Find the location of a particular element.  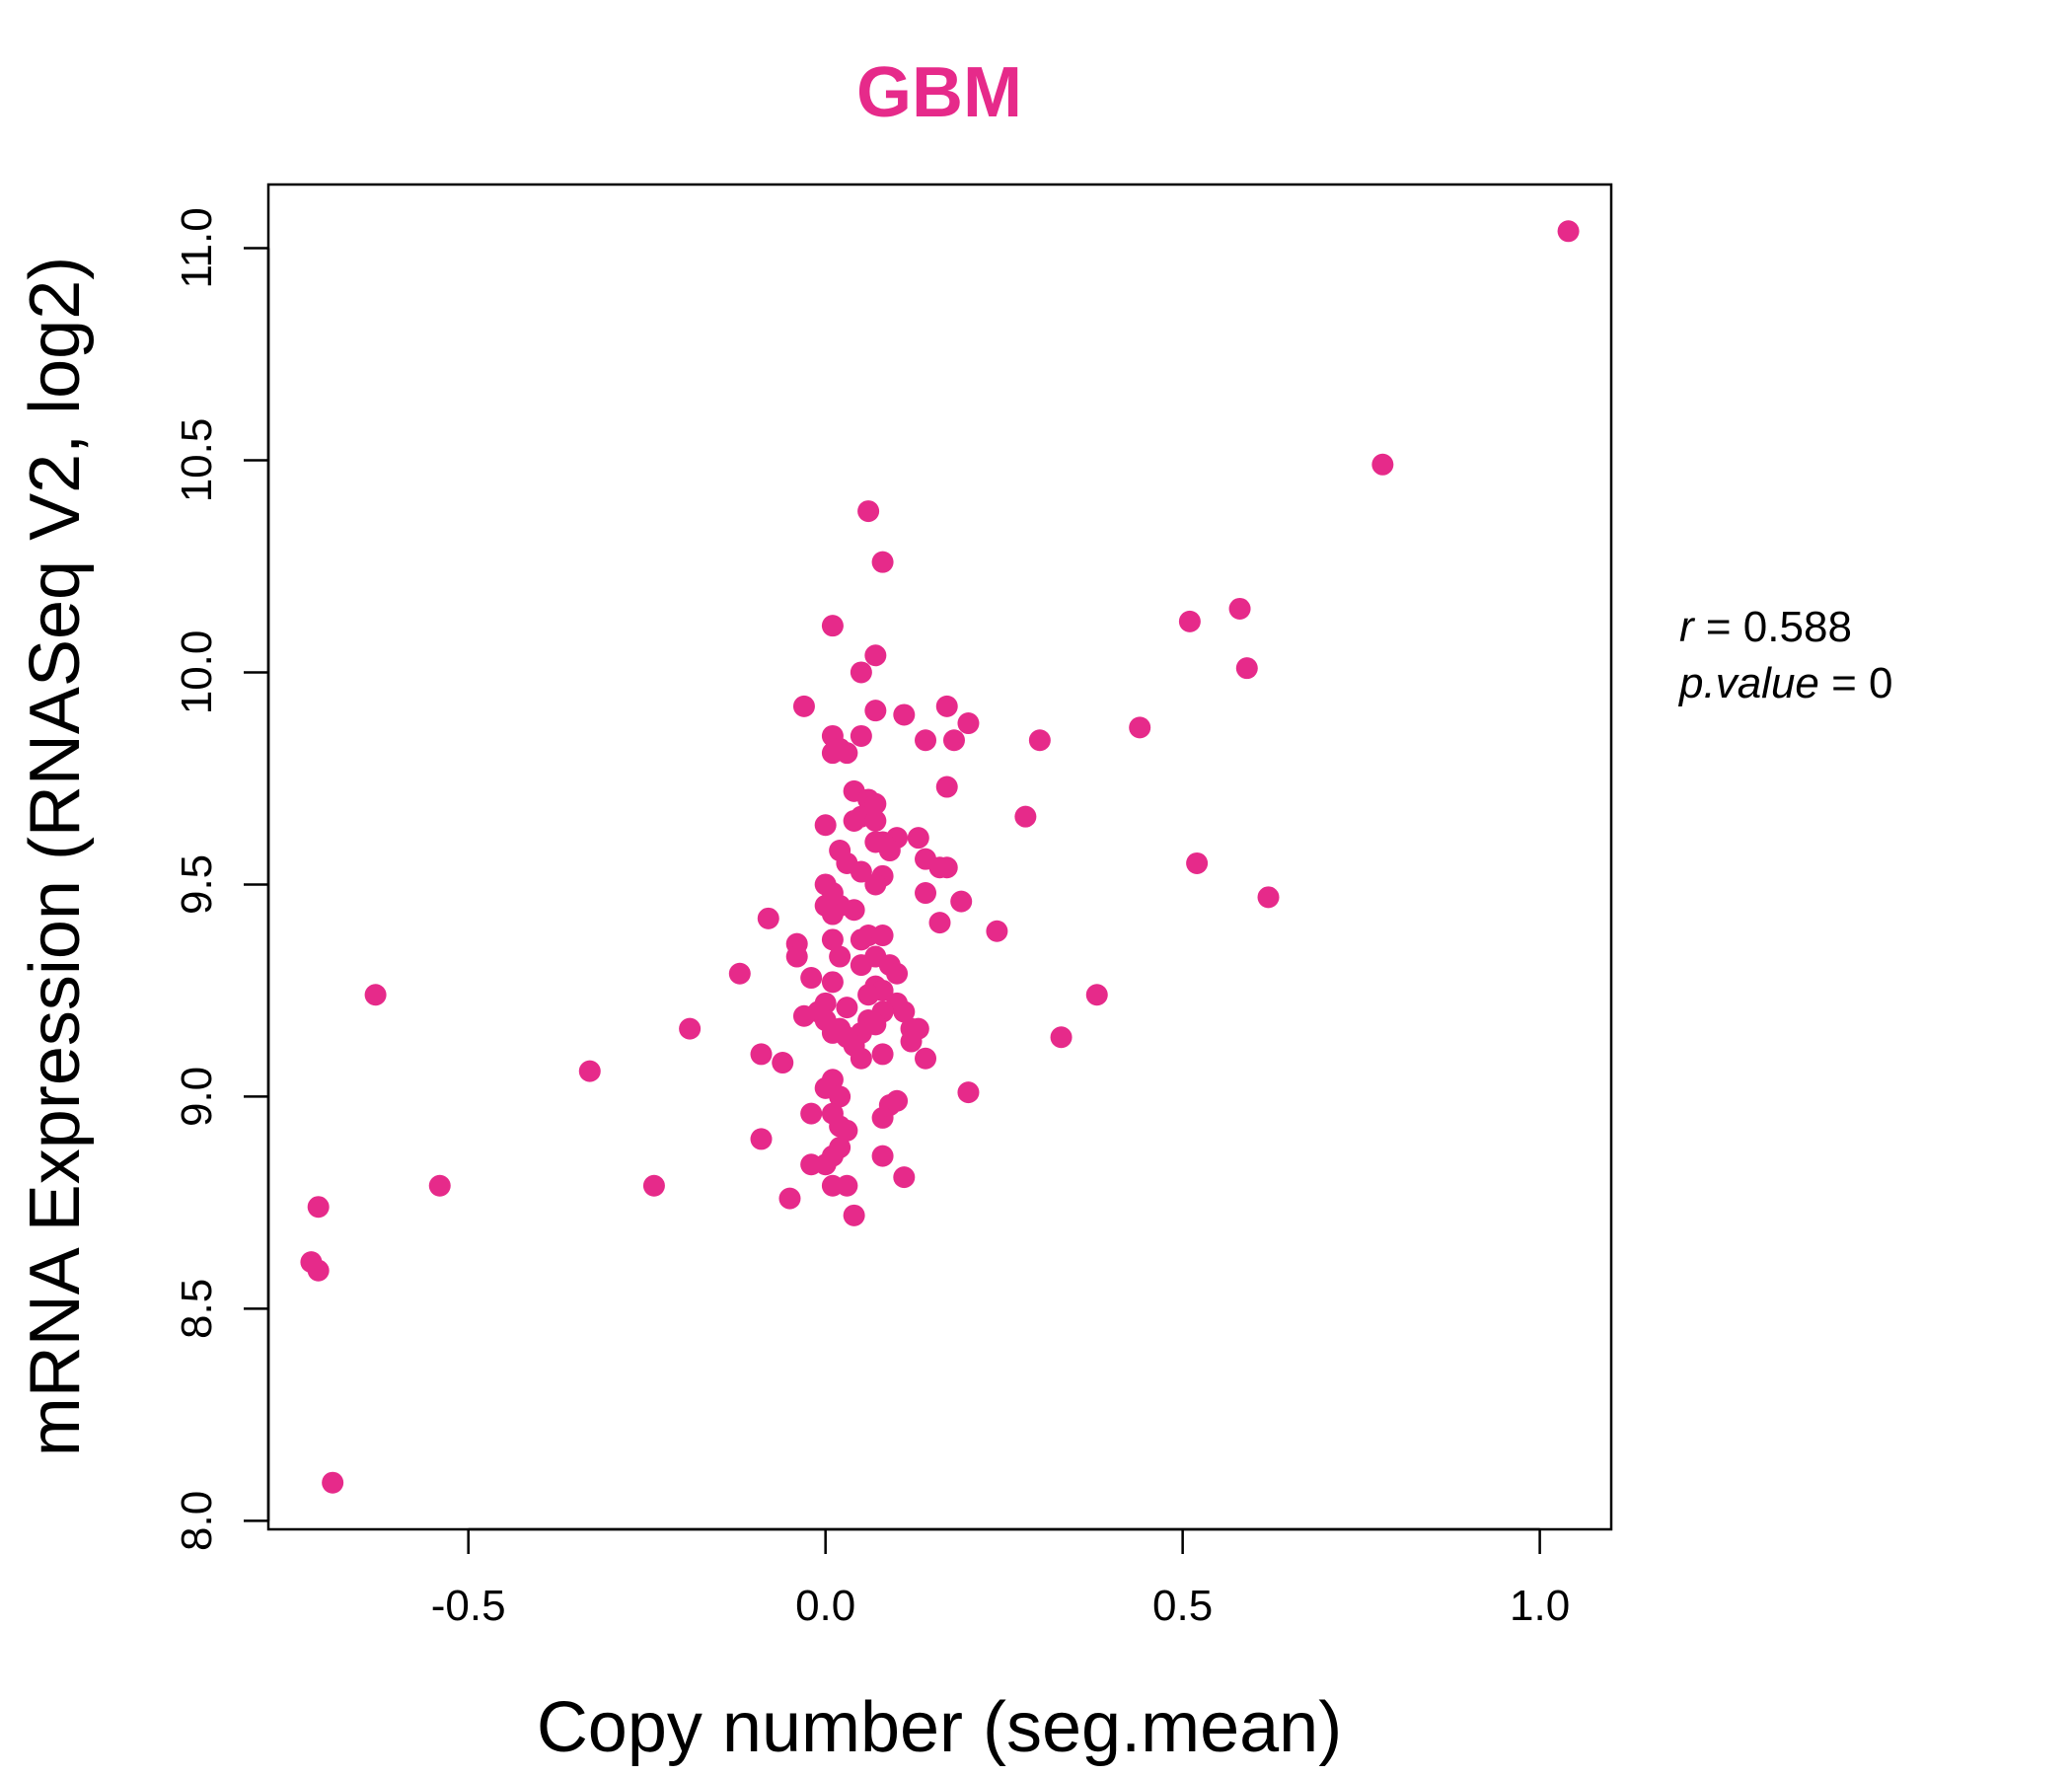

stat-line: r = 0.588 is located at coordinates (1766, 627).